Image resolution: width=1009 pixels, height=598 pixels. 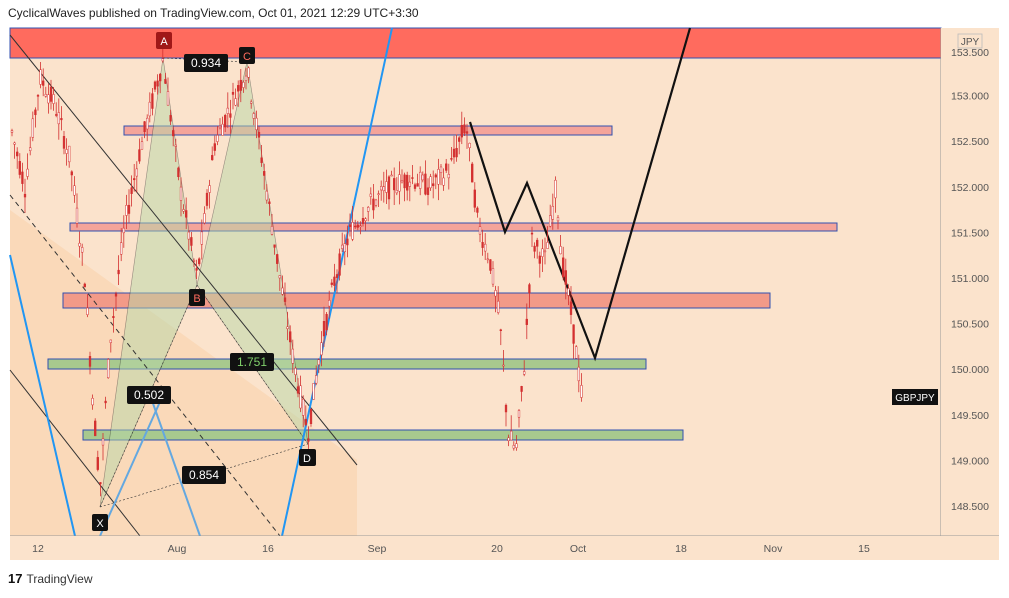 I want to click on x-tick-label: 18, so click(x=681, y=549).